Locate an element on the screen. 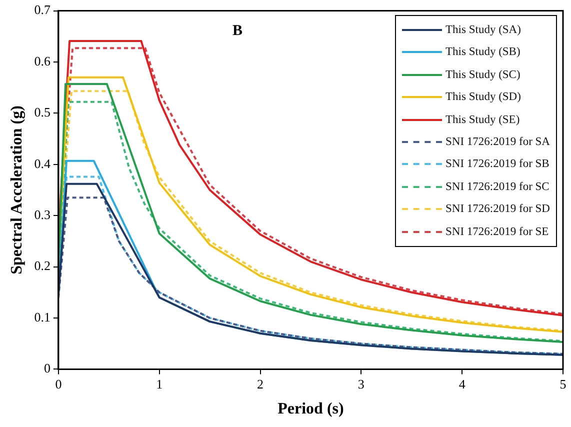 The height and width of the screenshot is (427, 571). y-axis-title: Spectral Acceleration (g) is located at coordinates (17, 190).